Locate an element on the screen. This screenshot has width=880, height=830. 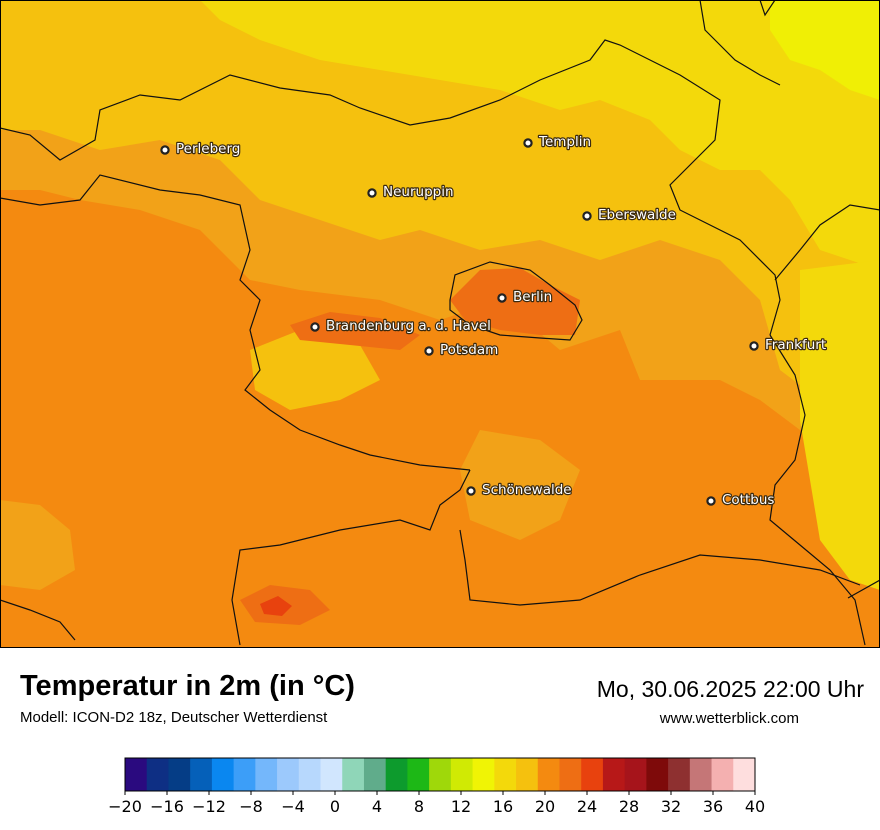
map-title: Temperatur in 2m (in °C) is located at coordinates (187, 686).